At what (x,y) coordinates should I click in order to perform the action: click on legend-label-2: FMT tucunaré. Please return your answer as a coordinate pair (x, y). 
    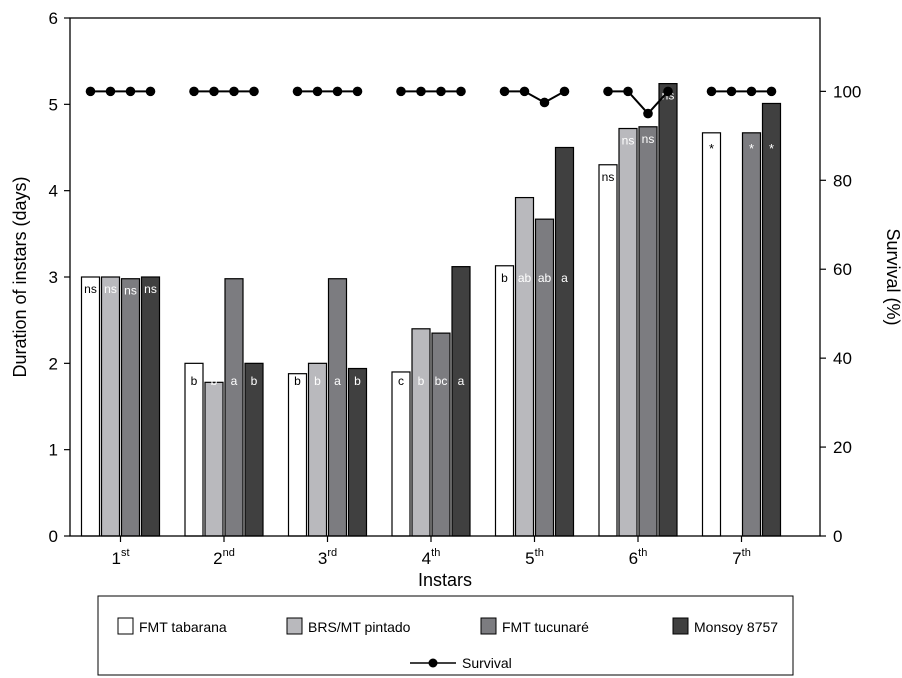
    Looking at the image, I should click on (545, 627).